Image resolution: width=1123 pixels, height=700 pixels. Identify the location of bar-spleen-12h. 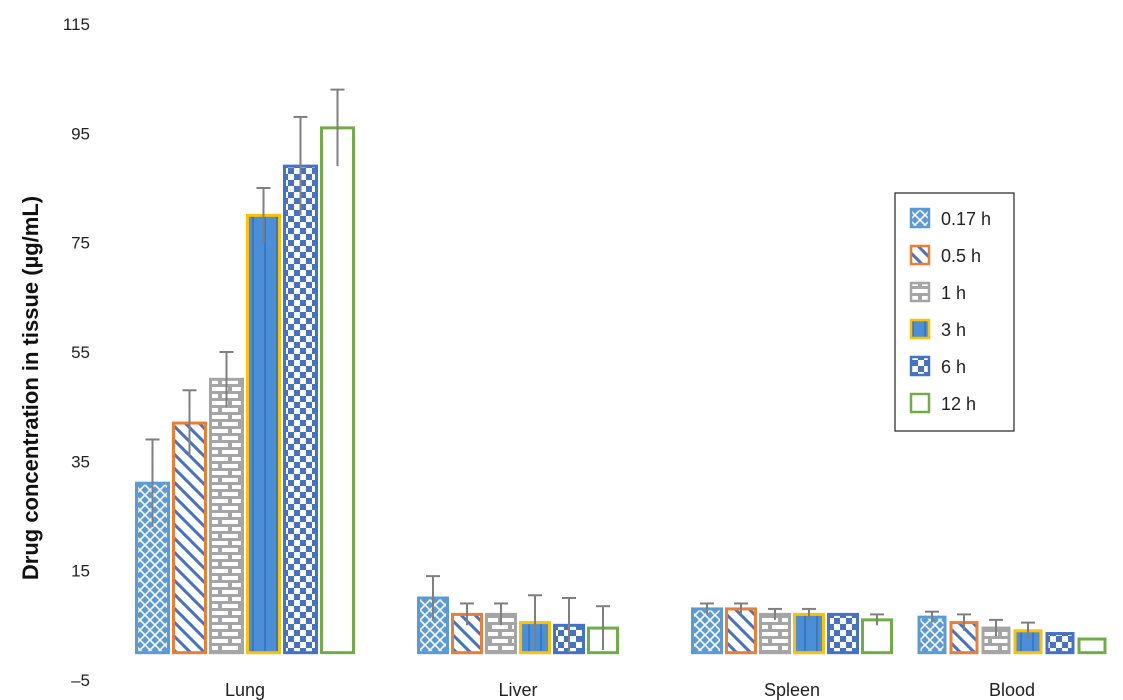
(877, 636).